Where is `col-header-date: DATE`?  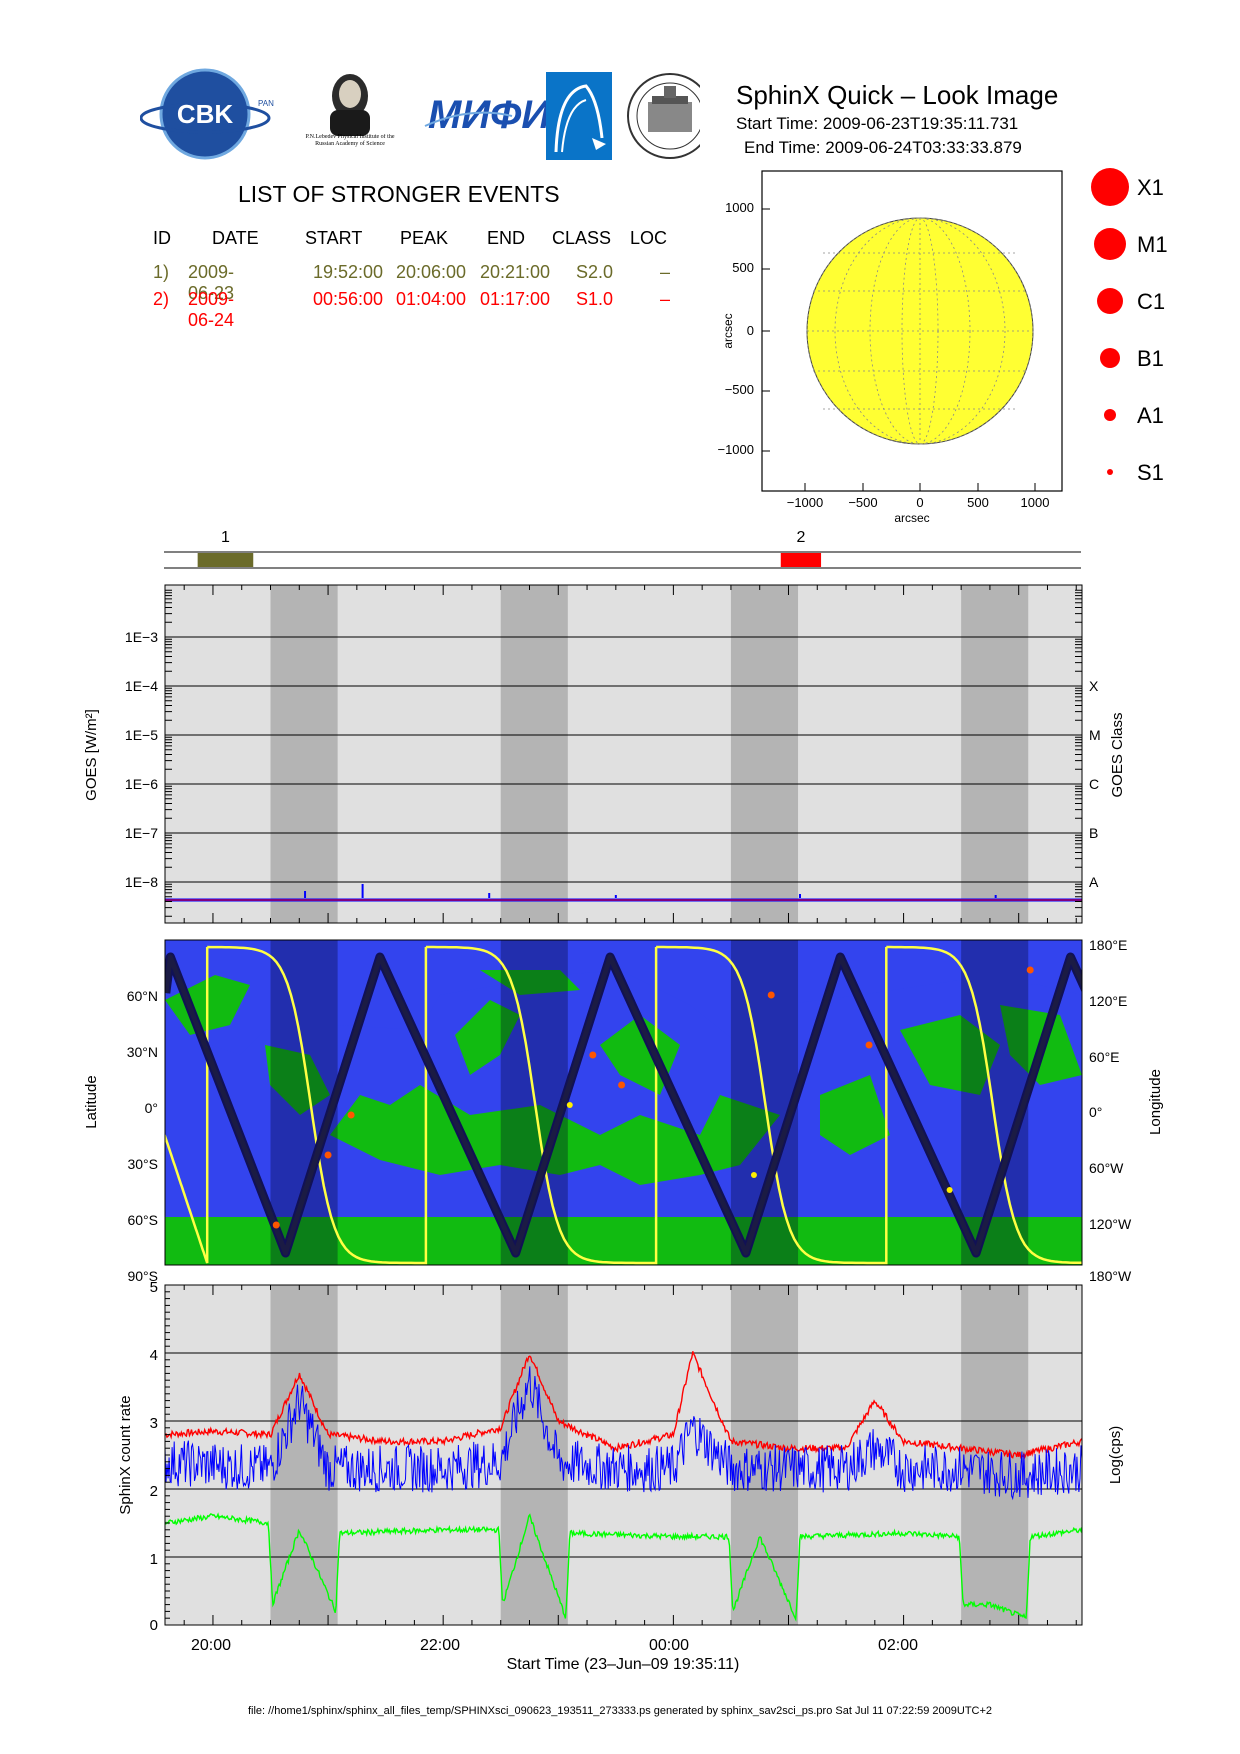 col-header-date: DATE is located at coordinates (235, 238).